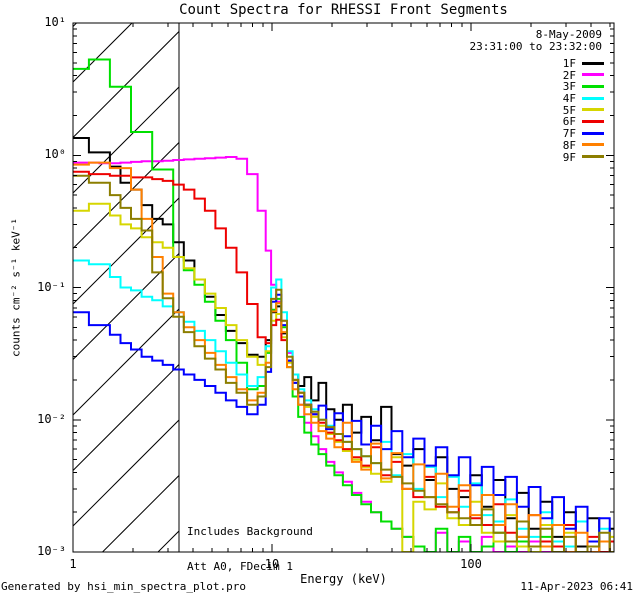  What do you see at coordinates (569, 134) in the screenshot?
I see `legend-label: 7F` at bounding box center [569, 134].